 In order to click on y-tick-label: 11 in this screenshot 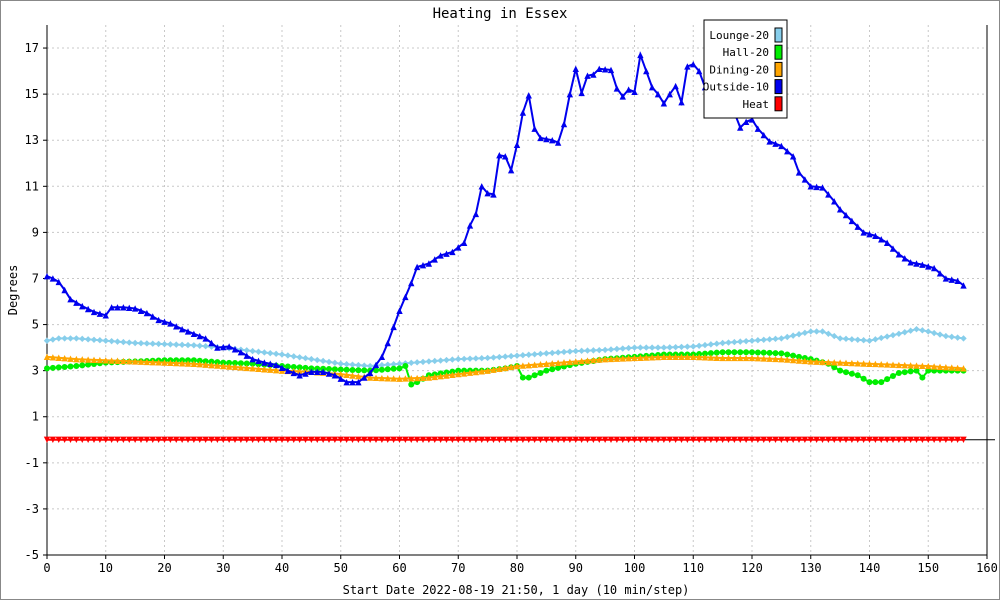, I will do `click(32, 186)`.